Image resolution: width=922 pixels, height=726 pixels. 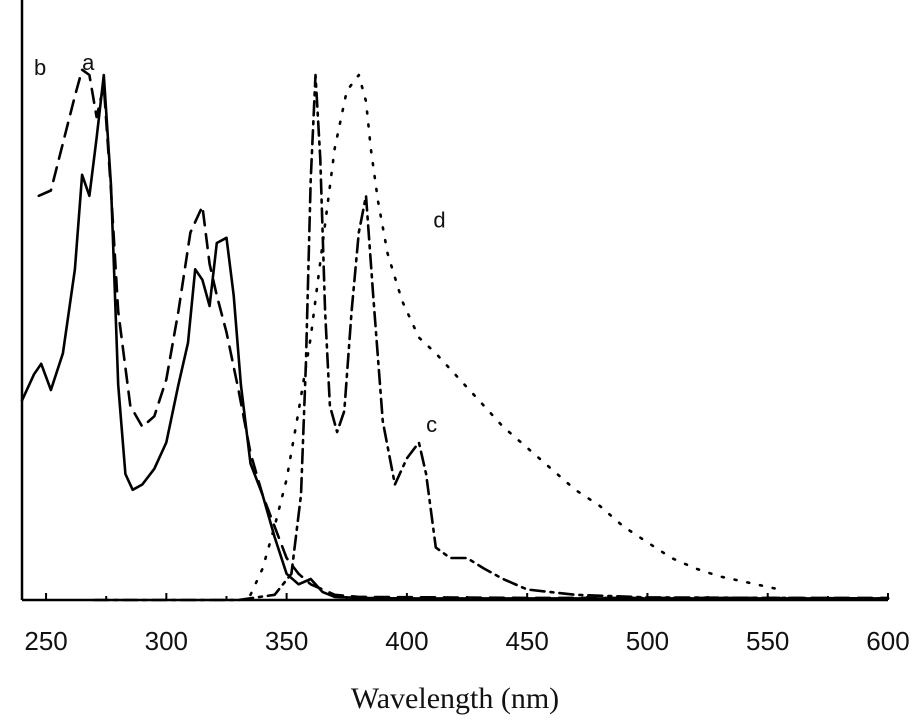 I want to click on x-tick-label-550: 550, so click(x=767, y=641).